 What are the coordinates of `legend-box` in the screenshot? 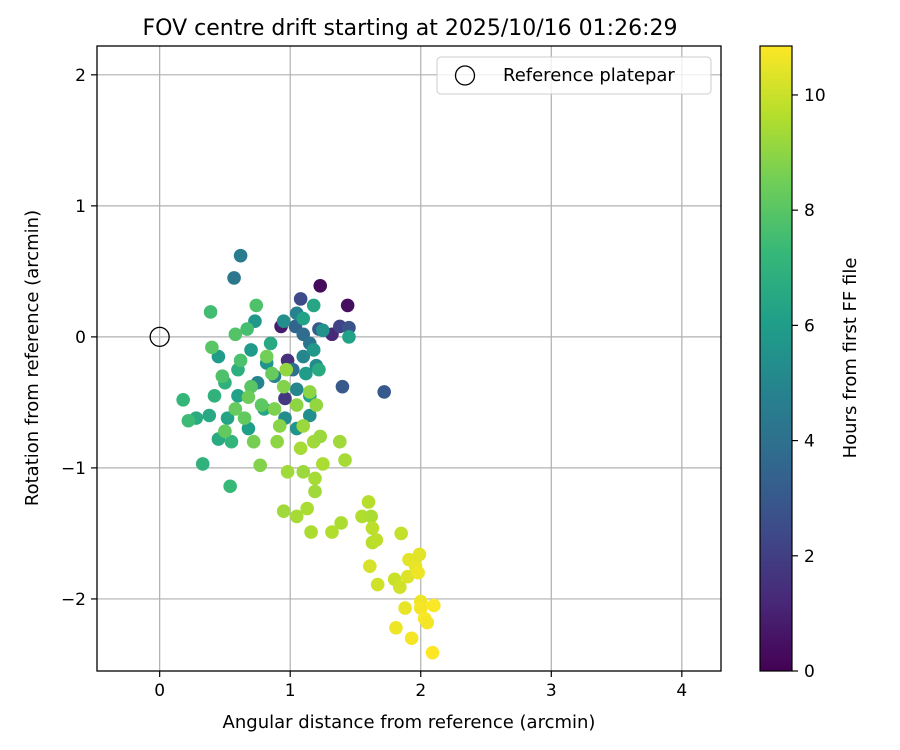 It's located at (574, 75).